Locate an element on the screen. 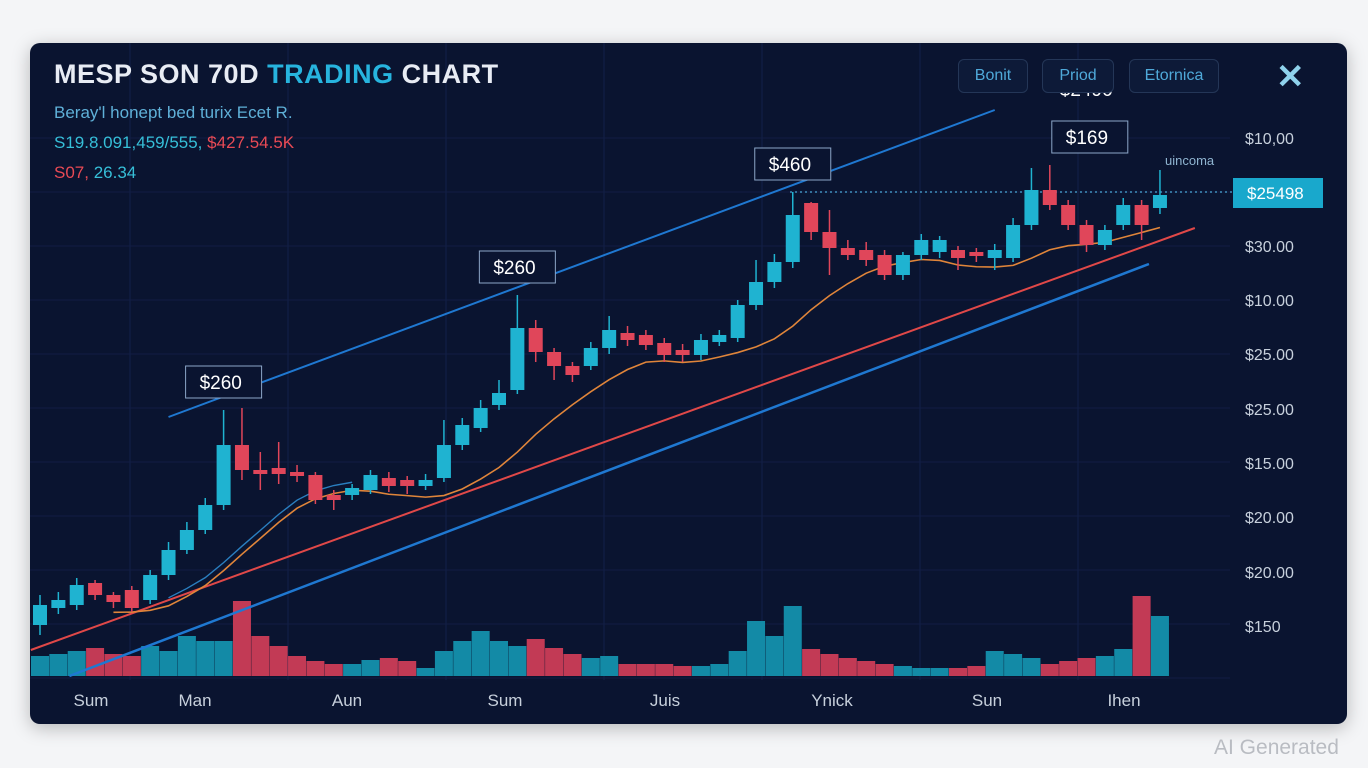 This screenshot has width=1368, height=768. x-tick-label: Man is located at coordinates (194, 700).